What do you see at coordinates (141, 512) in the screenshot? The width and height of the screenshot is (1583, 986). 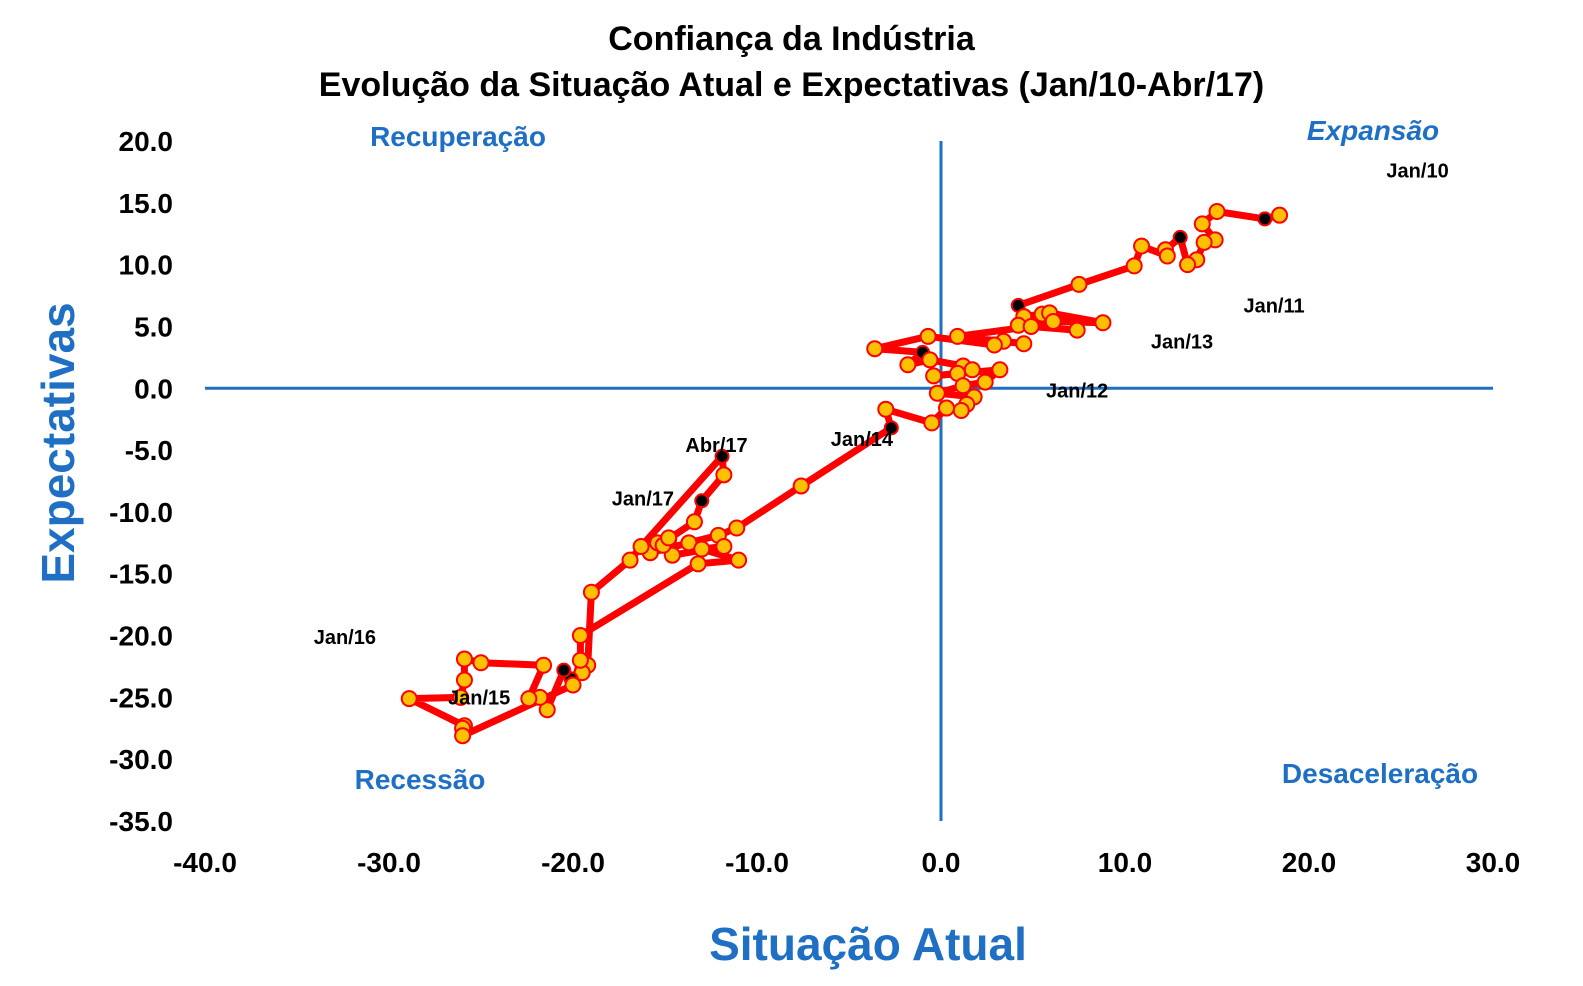 I see `y-tick-label: -10.0` at bounding box center [141, 512].